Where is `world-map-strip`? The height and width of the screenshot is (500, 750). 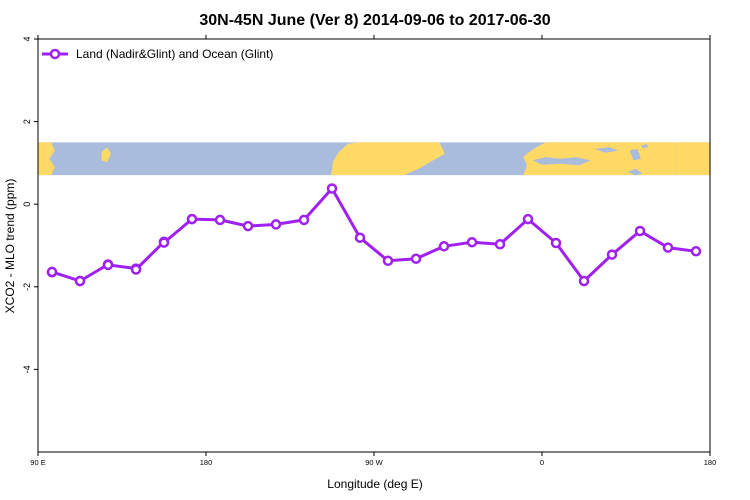
world-map-strip is located at coordinates (374, 159).